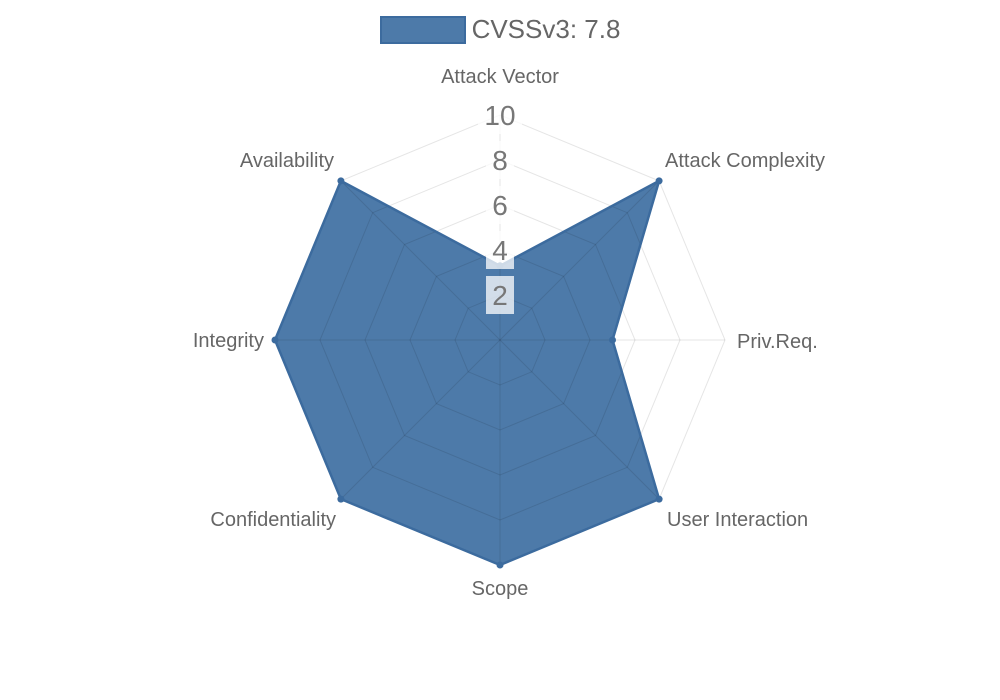 This screenshot has height=700, width=1000. I want to click on tick-label-2: 2, so click(500, 295).